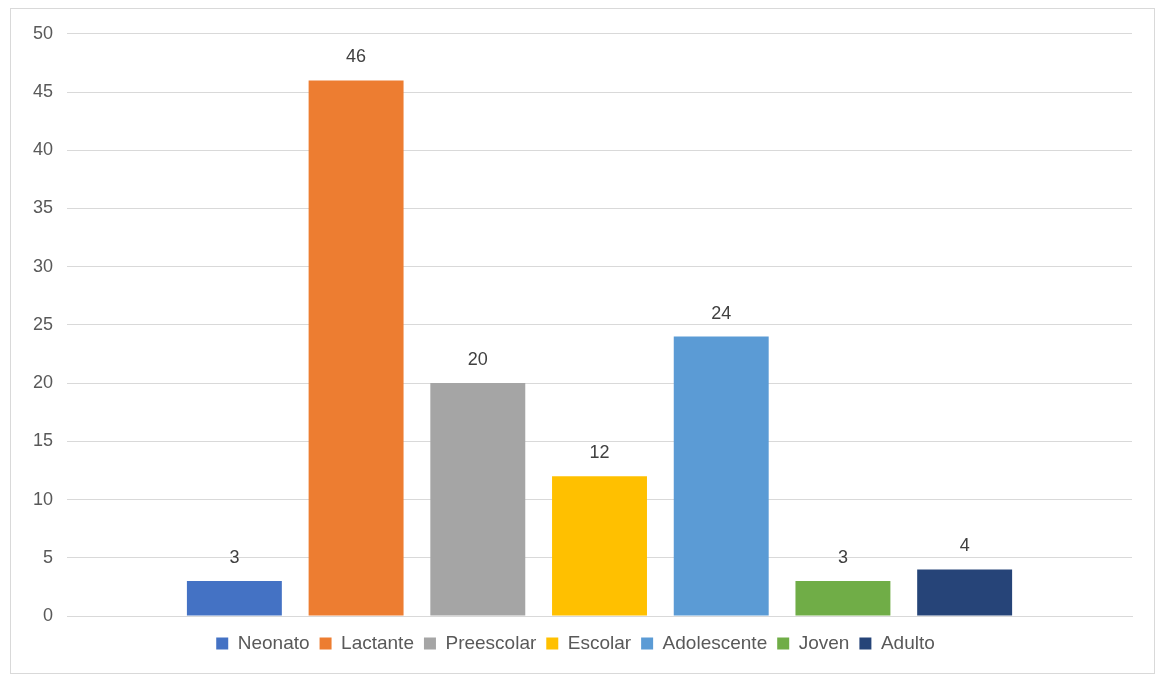 This screenshot has width=1157, height=677. I want to click on y-tick-label: 35, so click(43, 207).